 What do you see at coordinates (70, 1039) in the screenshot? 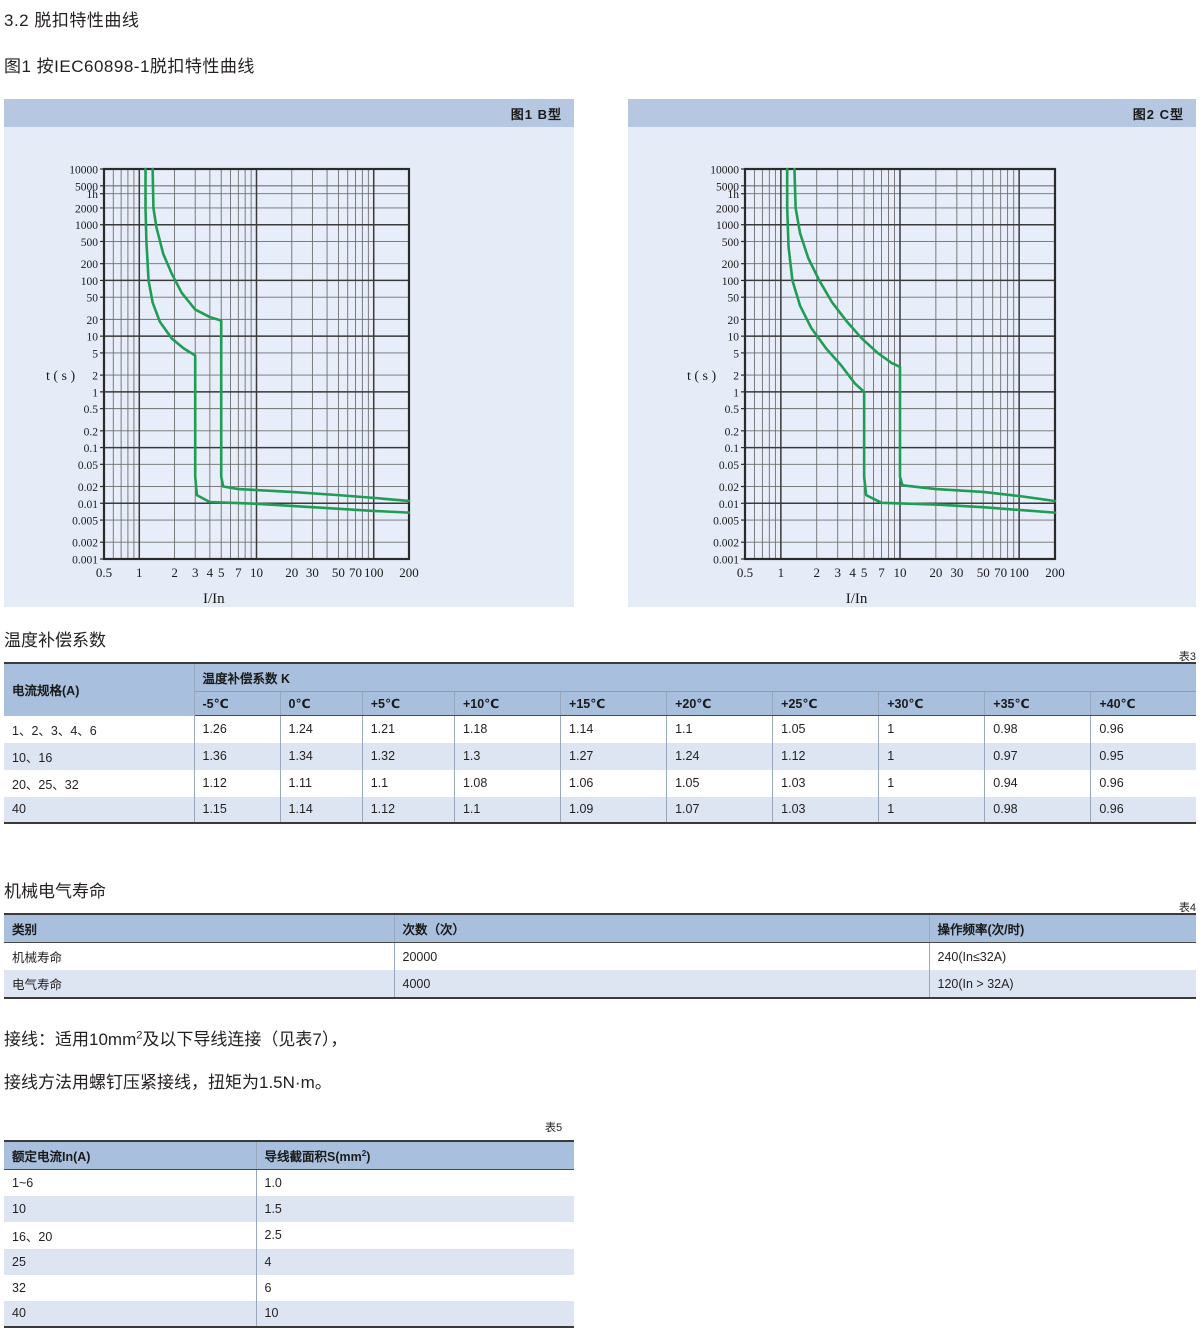
I see `wiring-text-a: 接线：适用10mm` at bounding box center [70, 1039].